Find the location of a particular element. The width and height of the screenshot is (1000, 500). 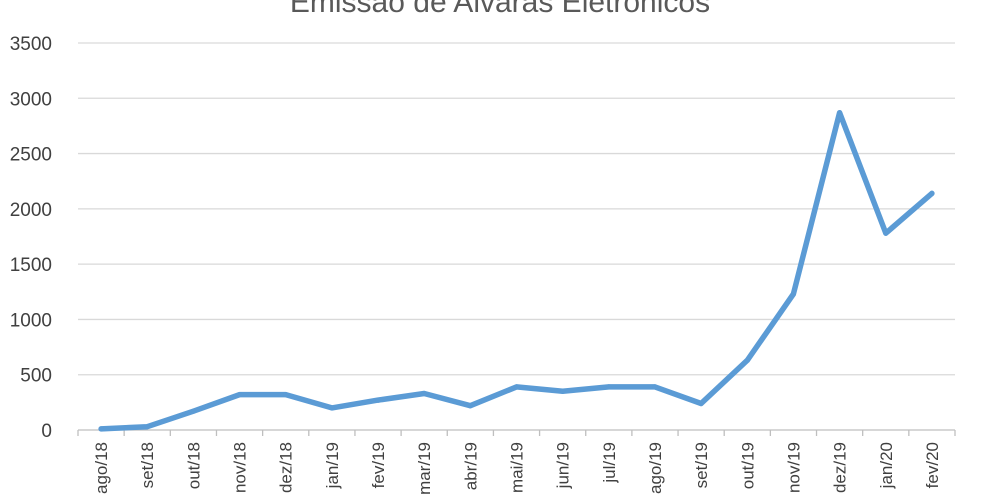

x-tick-label: jan/20 is located at coordinates (886, 465).